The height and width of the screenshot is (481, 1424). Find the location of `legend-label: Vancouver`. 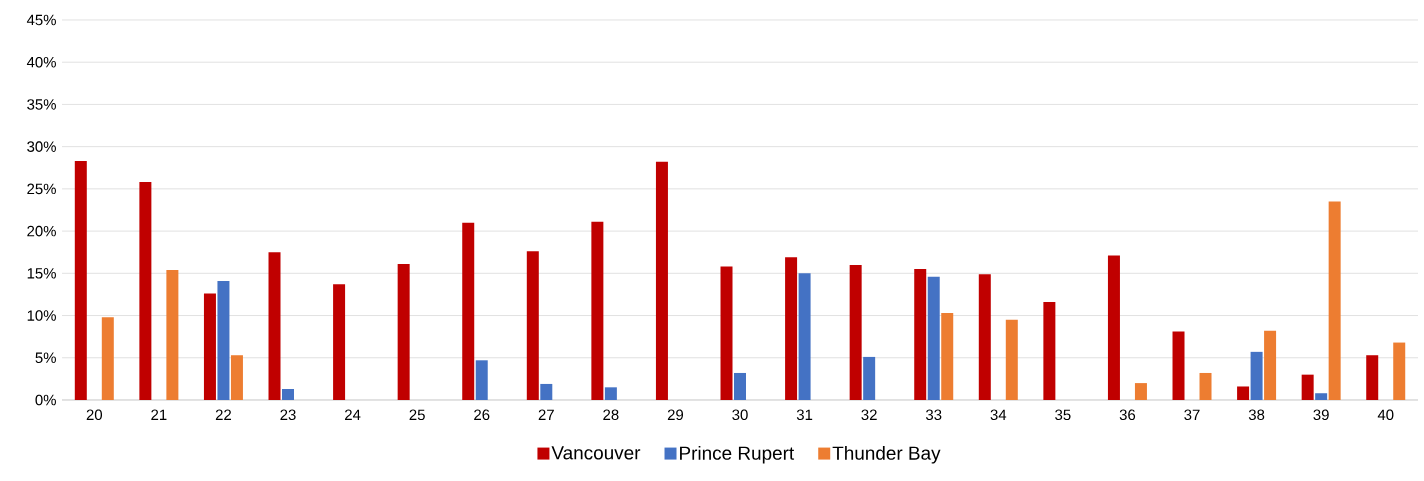

legend-label: Vancouver is located at coordinates (596, 453).